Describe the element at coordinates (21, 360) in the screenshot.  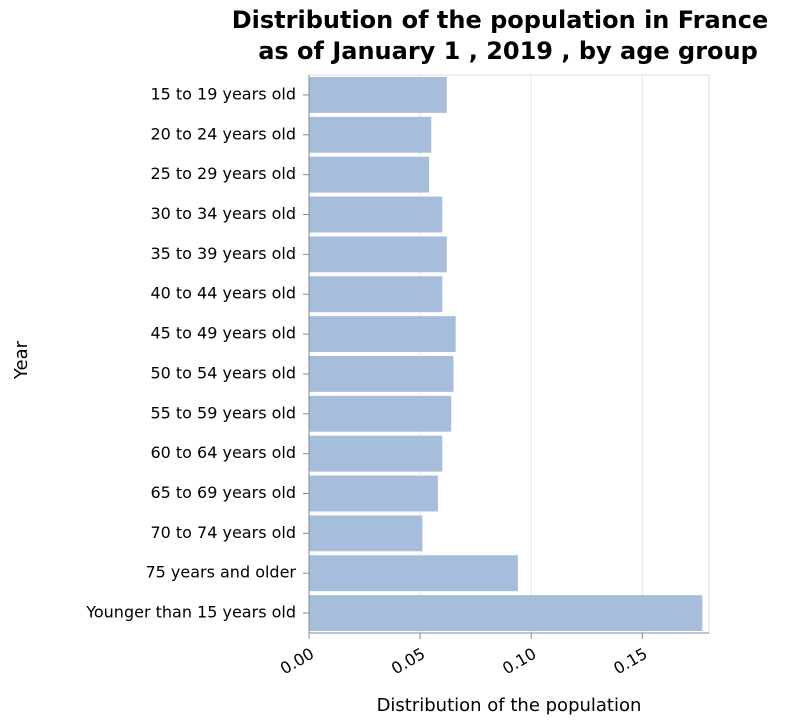
I see `y-axis-title: Year` at that location.